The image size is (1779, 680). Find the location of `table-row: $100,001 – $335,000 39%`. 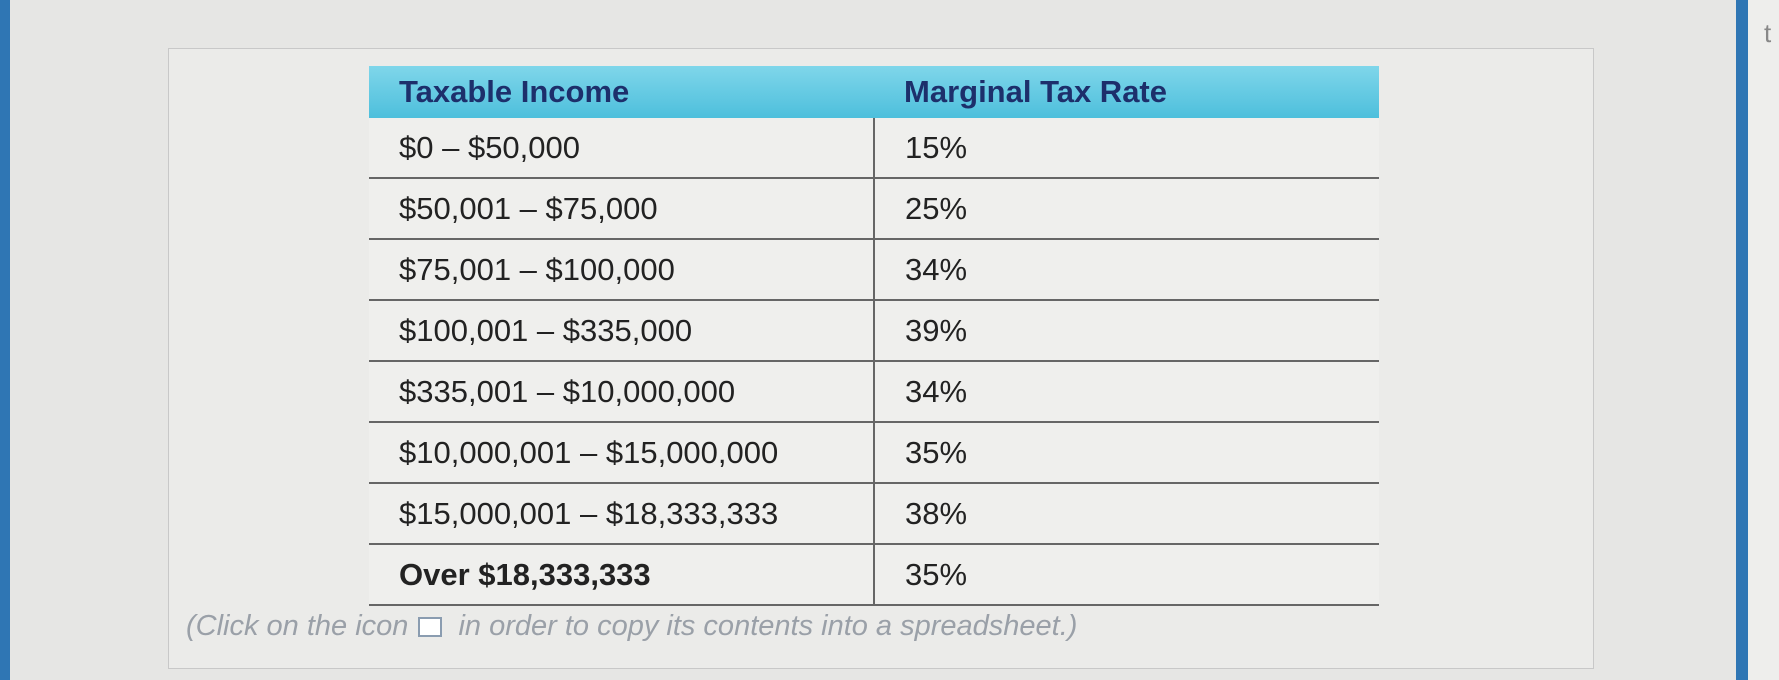

table-row: $100,001 – $335,000 39% is located at coordinates (874, 331).